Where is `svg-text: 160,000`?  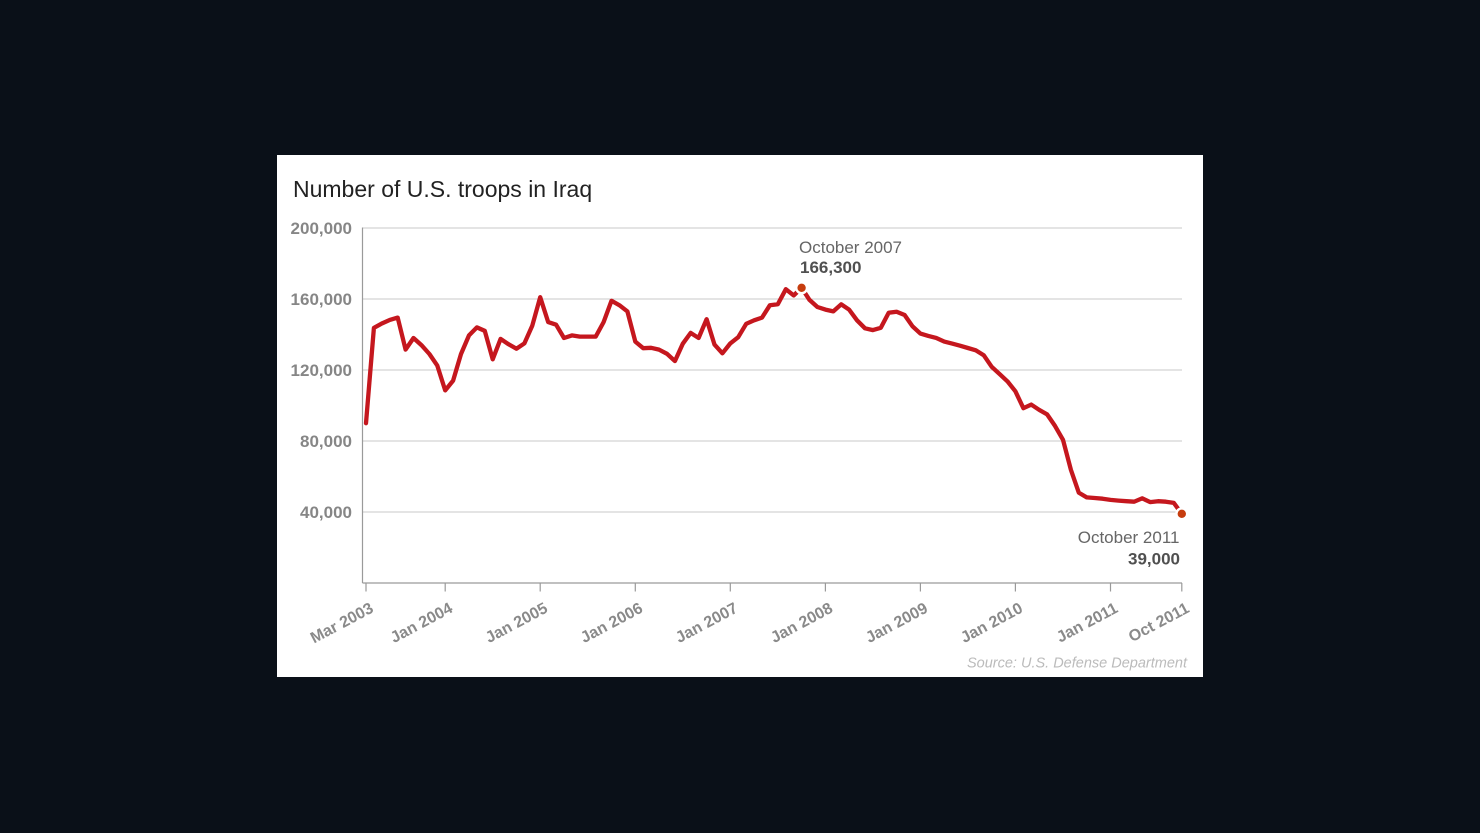 svg-text: 160,000 is located at coordinates (321, 299).